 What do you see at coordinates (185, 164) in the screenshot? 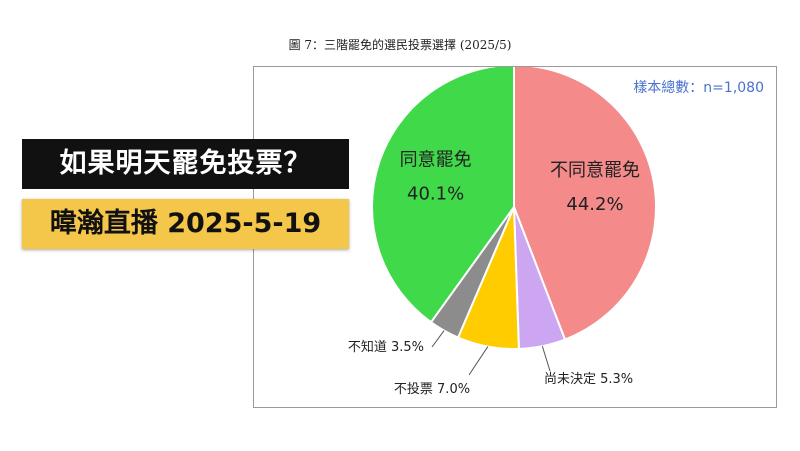
I see `headline-banner: 如果明天罷免投票？` at bounding box center [185, 164].